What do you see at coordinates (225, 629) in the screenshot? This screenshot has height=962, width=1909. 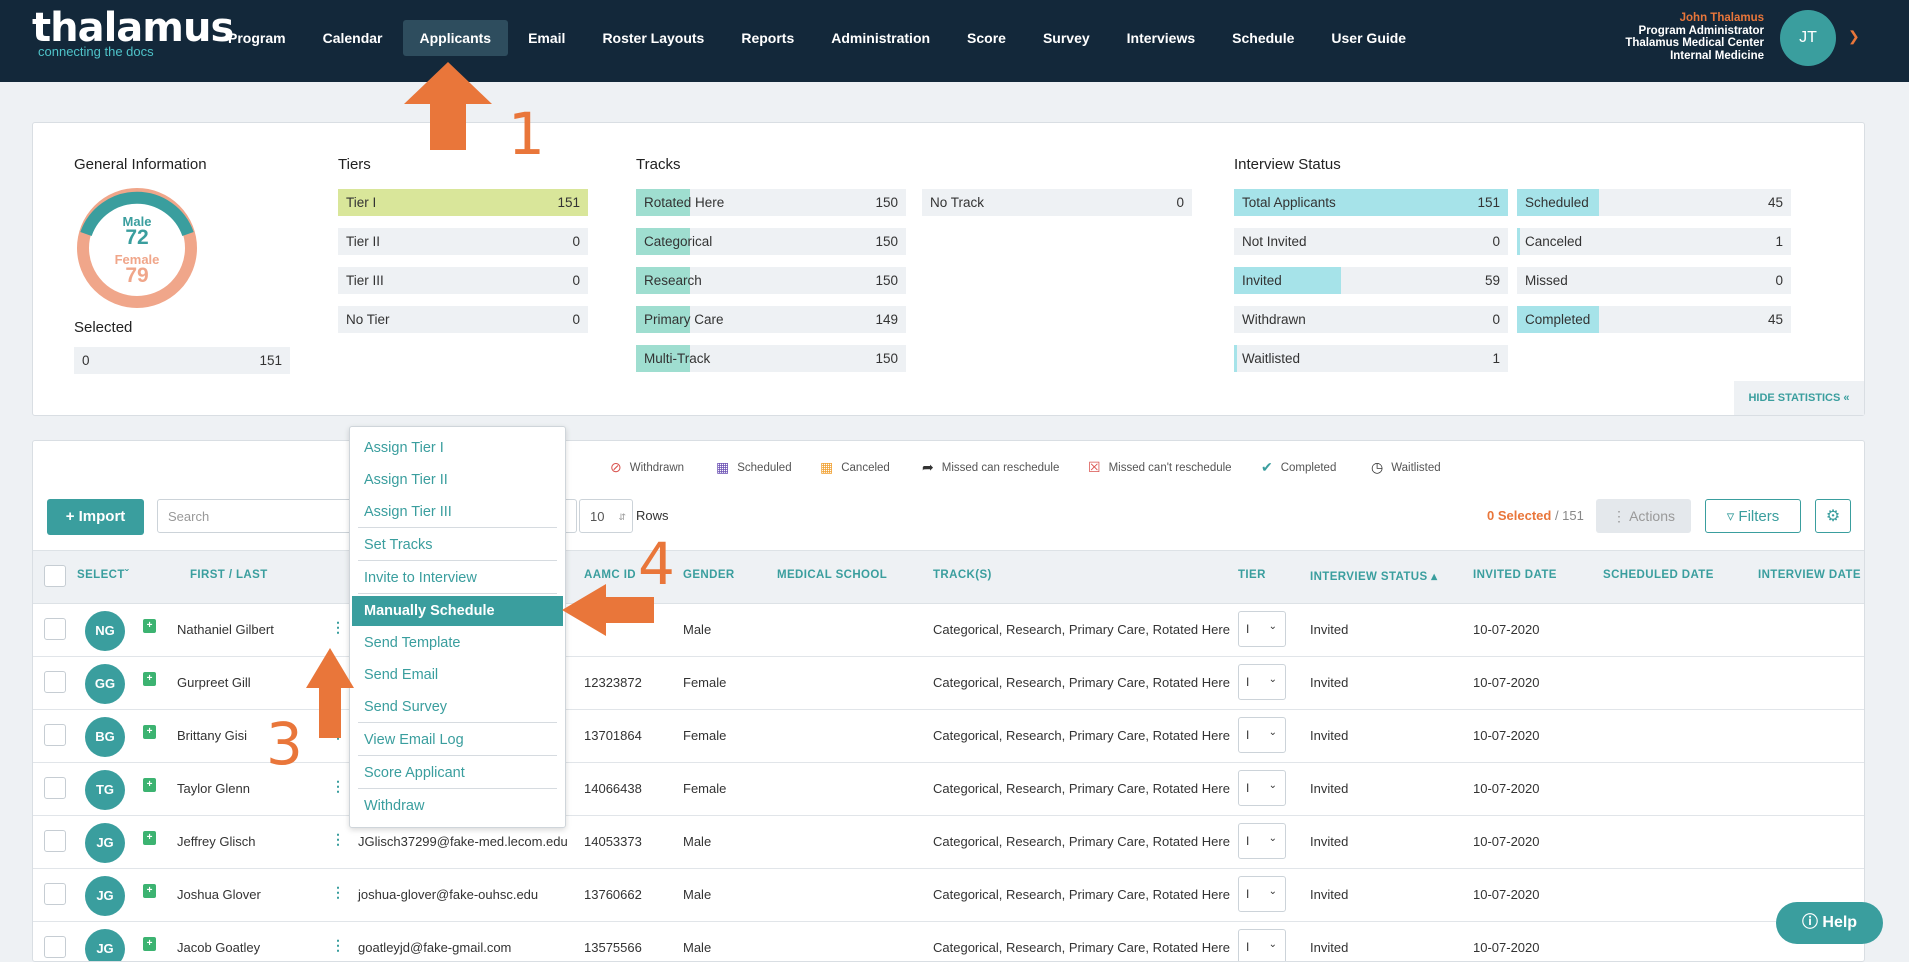 I see `applicant-name: Nathaniel Gilbert` at bounding box center [225, 629].